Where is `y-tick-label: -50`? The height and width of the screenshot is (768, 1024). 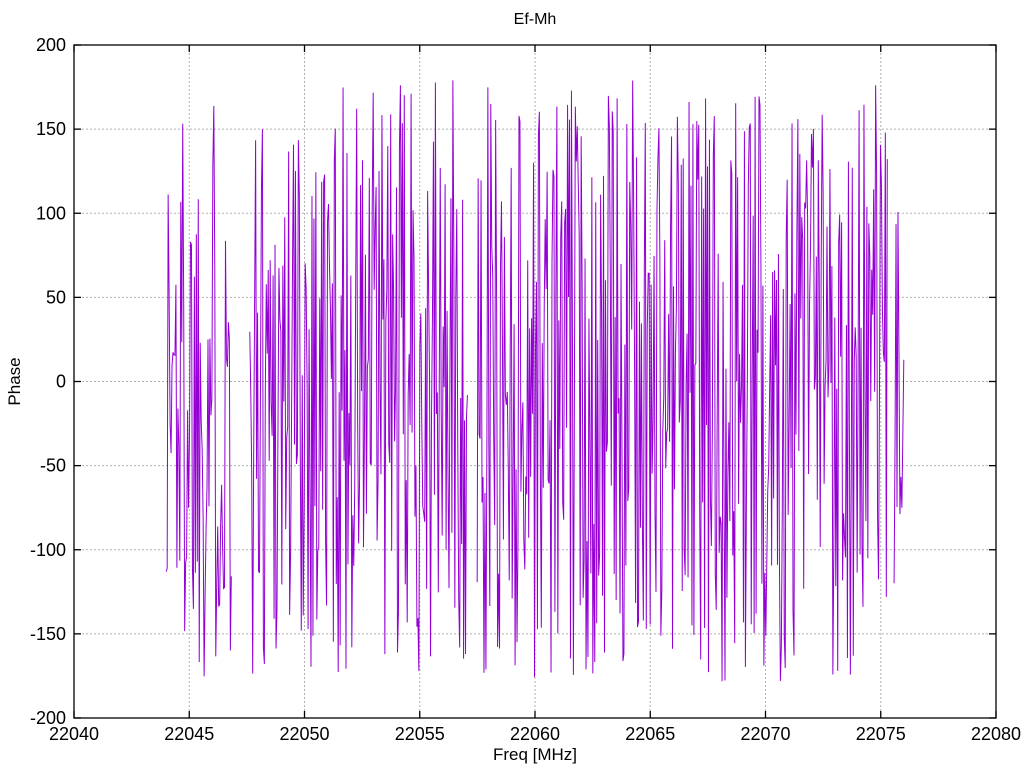
y-tick-label: -50 is located at coordinates (53, 466).